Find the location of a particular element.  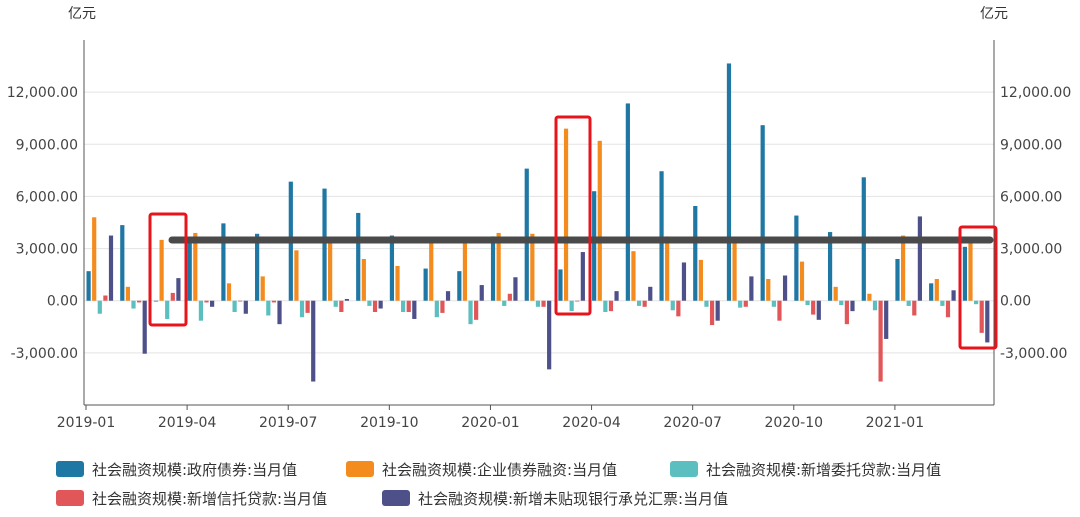

legend-label: 社会融资规模:企业债券融资:当月值 is located at coordinates (499, 470).